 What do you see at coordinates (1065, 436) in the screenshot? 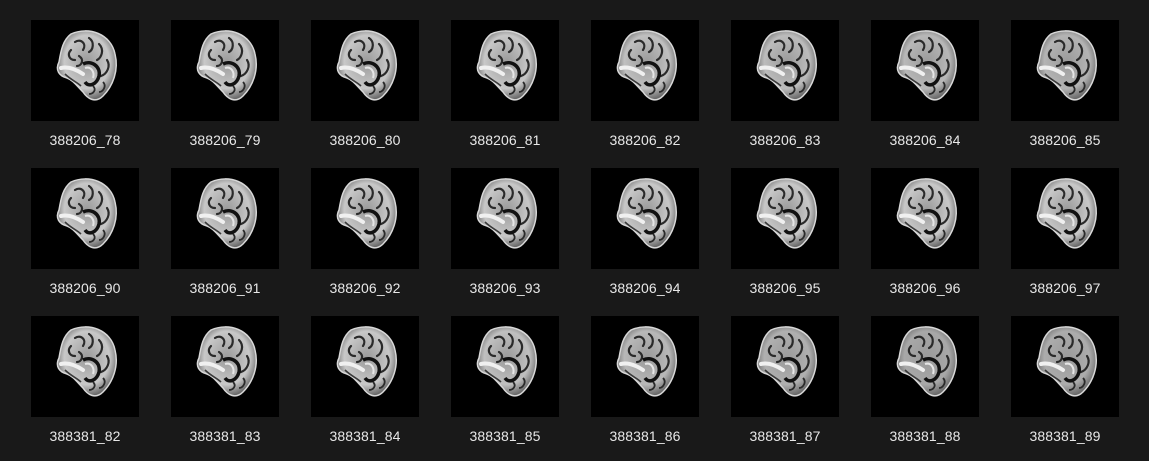
I see `file-name-label: 388381_89` at bounding box center [1065, 436].